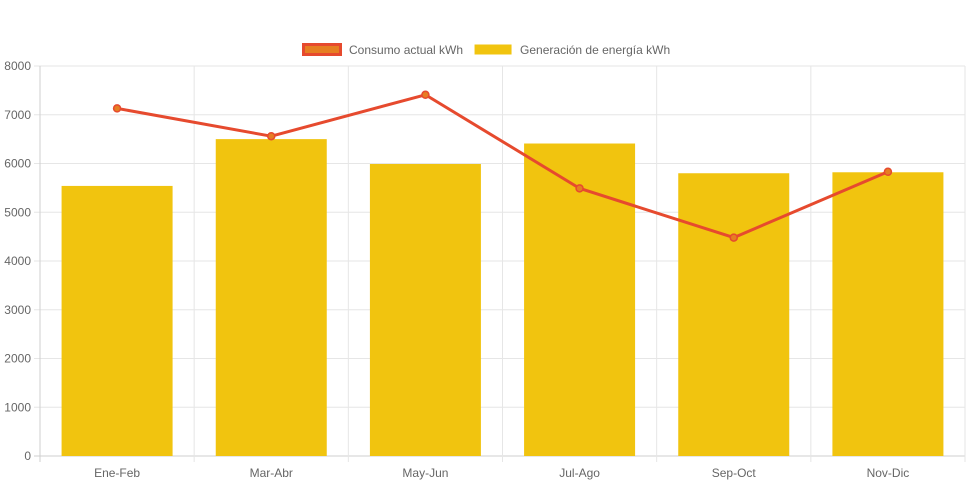 This screenshot has width=971, height=490. Describe the element at coordinates (17, 212) in the screenshot. I see `y-tick-label: 5000` at that location.